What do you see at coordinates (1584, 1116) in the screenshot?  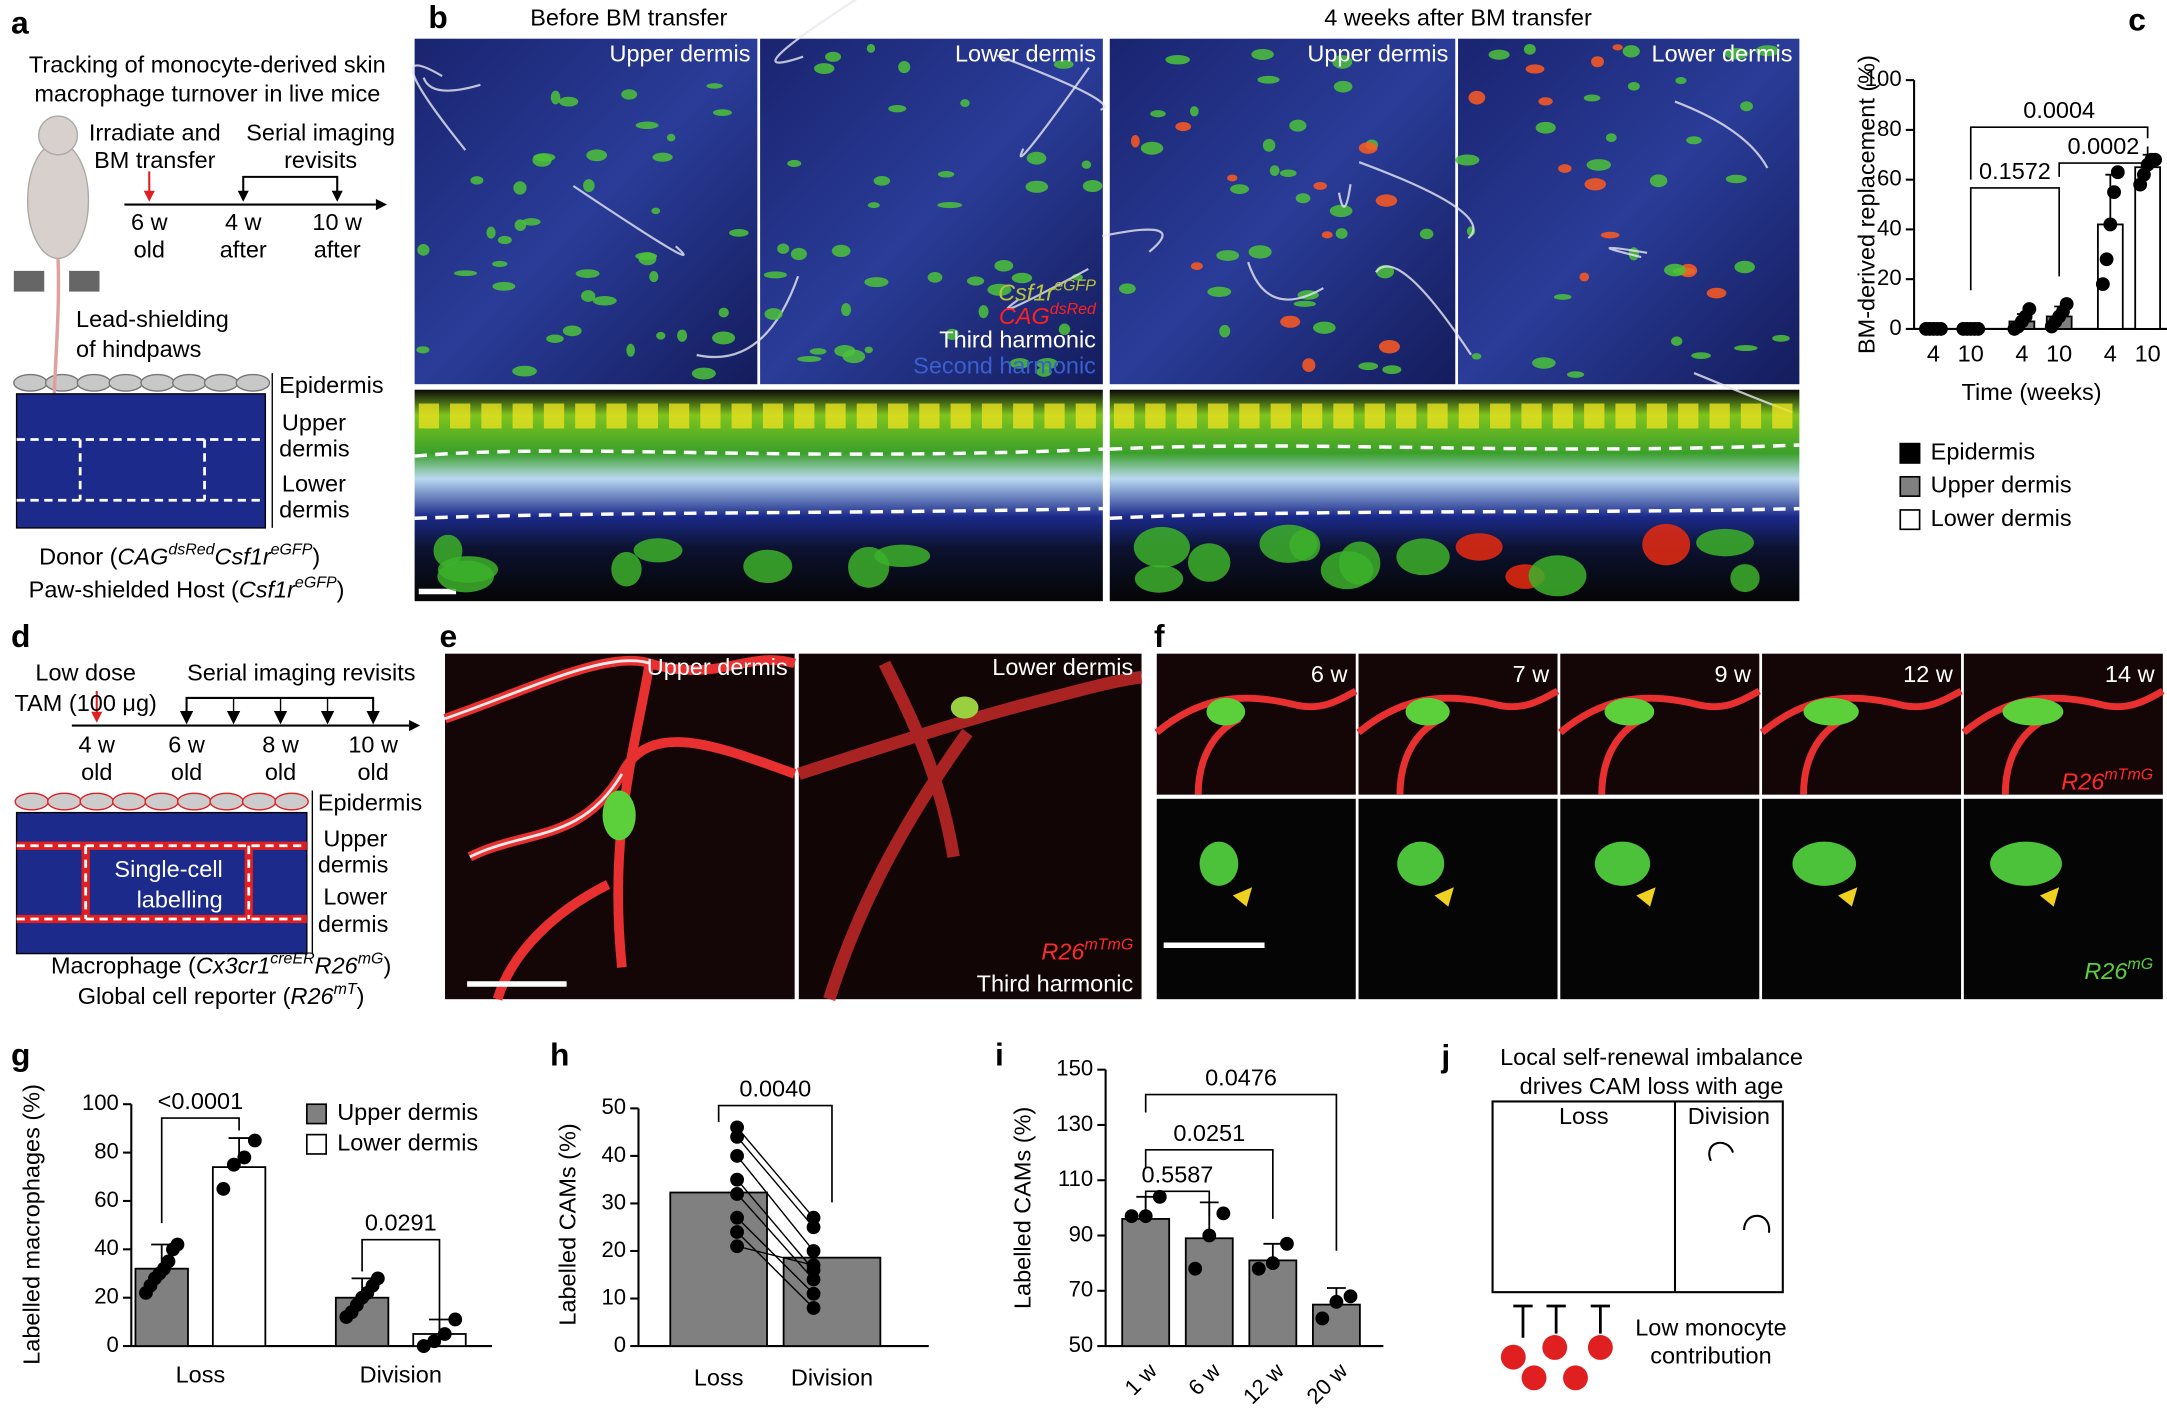 I see `label: Loss` at bounding box center [1584, 1116].